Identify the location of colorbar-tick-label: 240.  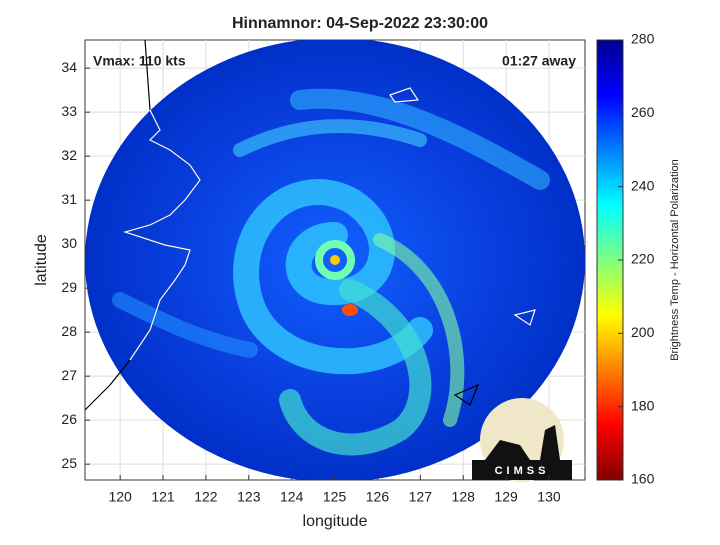
(643, 185).